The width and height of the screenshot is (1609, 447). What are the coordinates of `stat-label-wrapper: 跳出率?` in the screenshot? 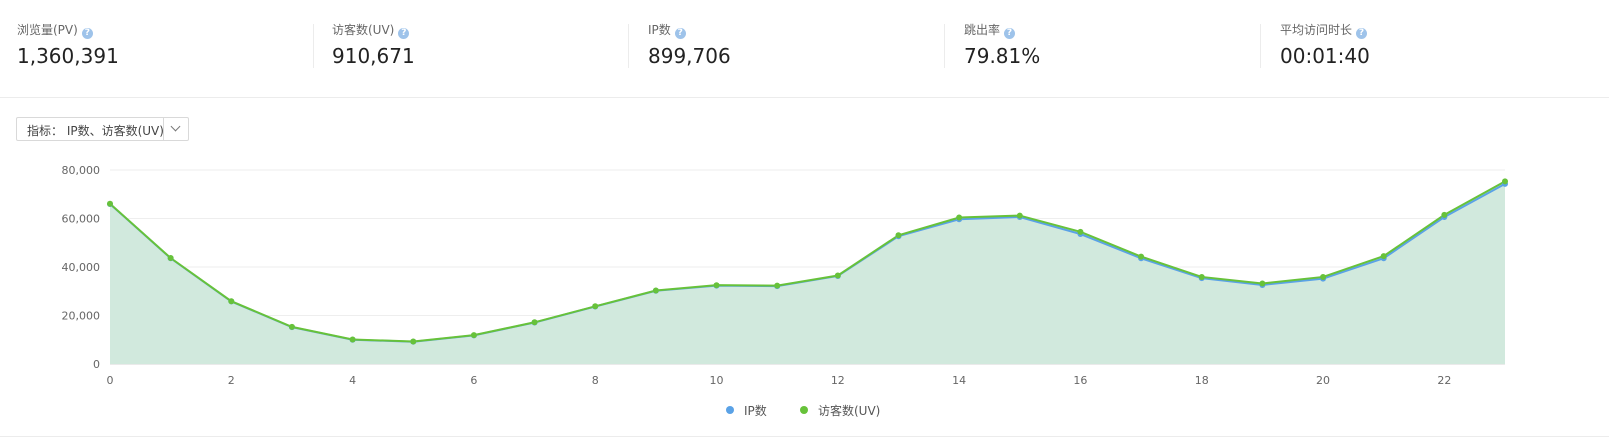 It's located at (990, 30).